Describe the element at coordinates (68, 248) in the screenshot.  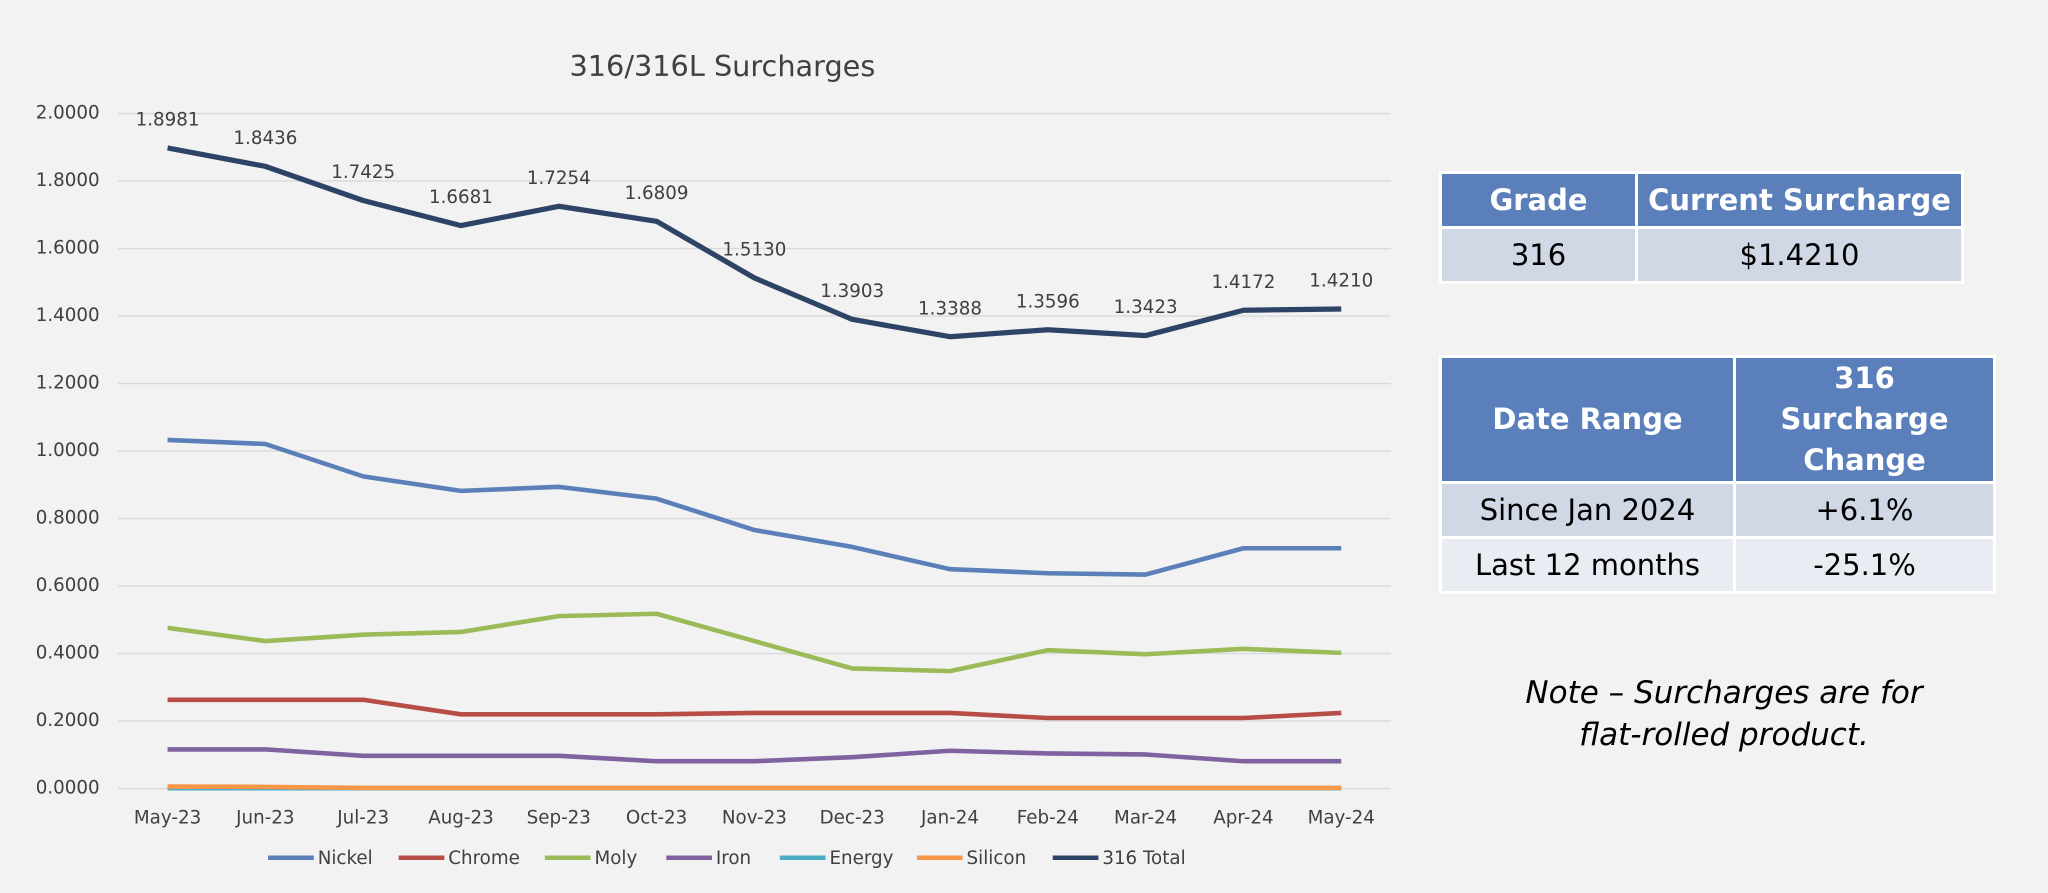
I see `y-tick-label: 1.6000` at that location.